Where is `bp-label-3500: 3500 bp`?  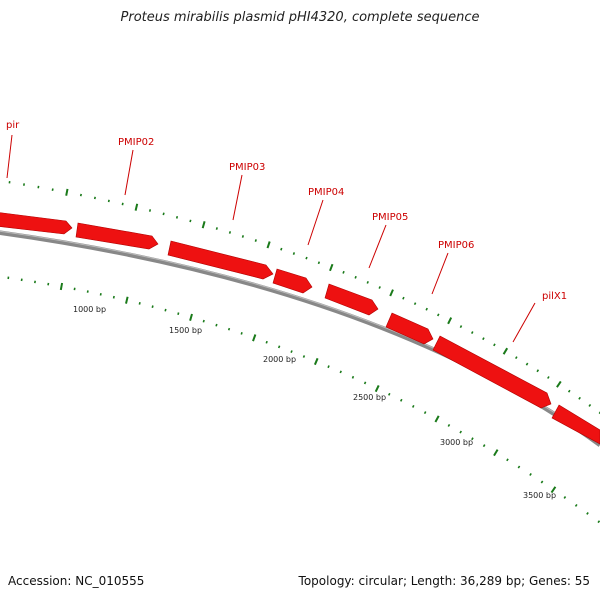
bp-label-3500: 3500 bp is located at coordinates (539, 495).